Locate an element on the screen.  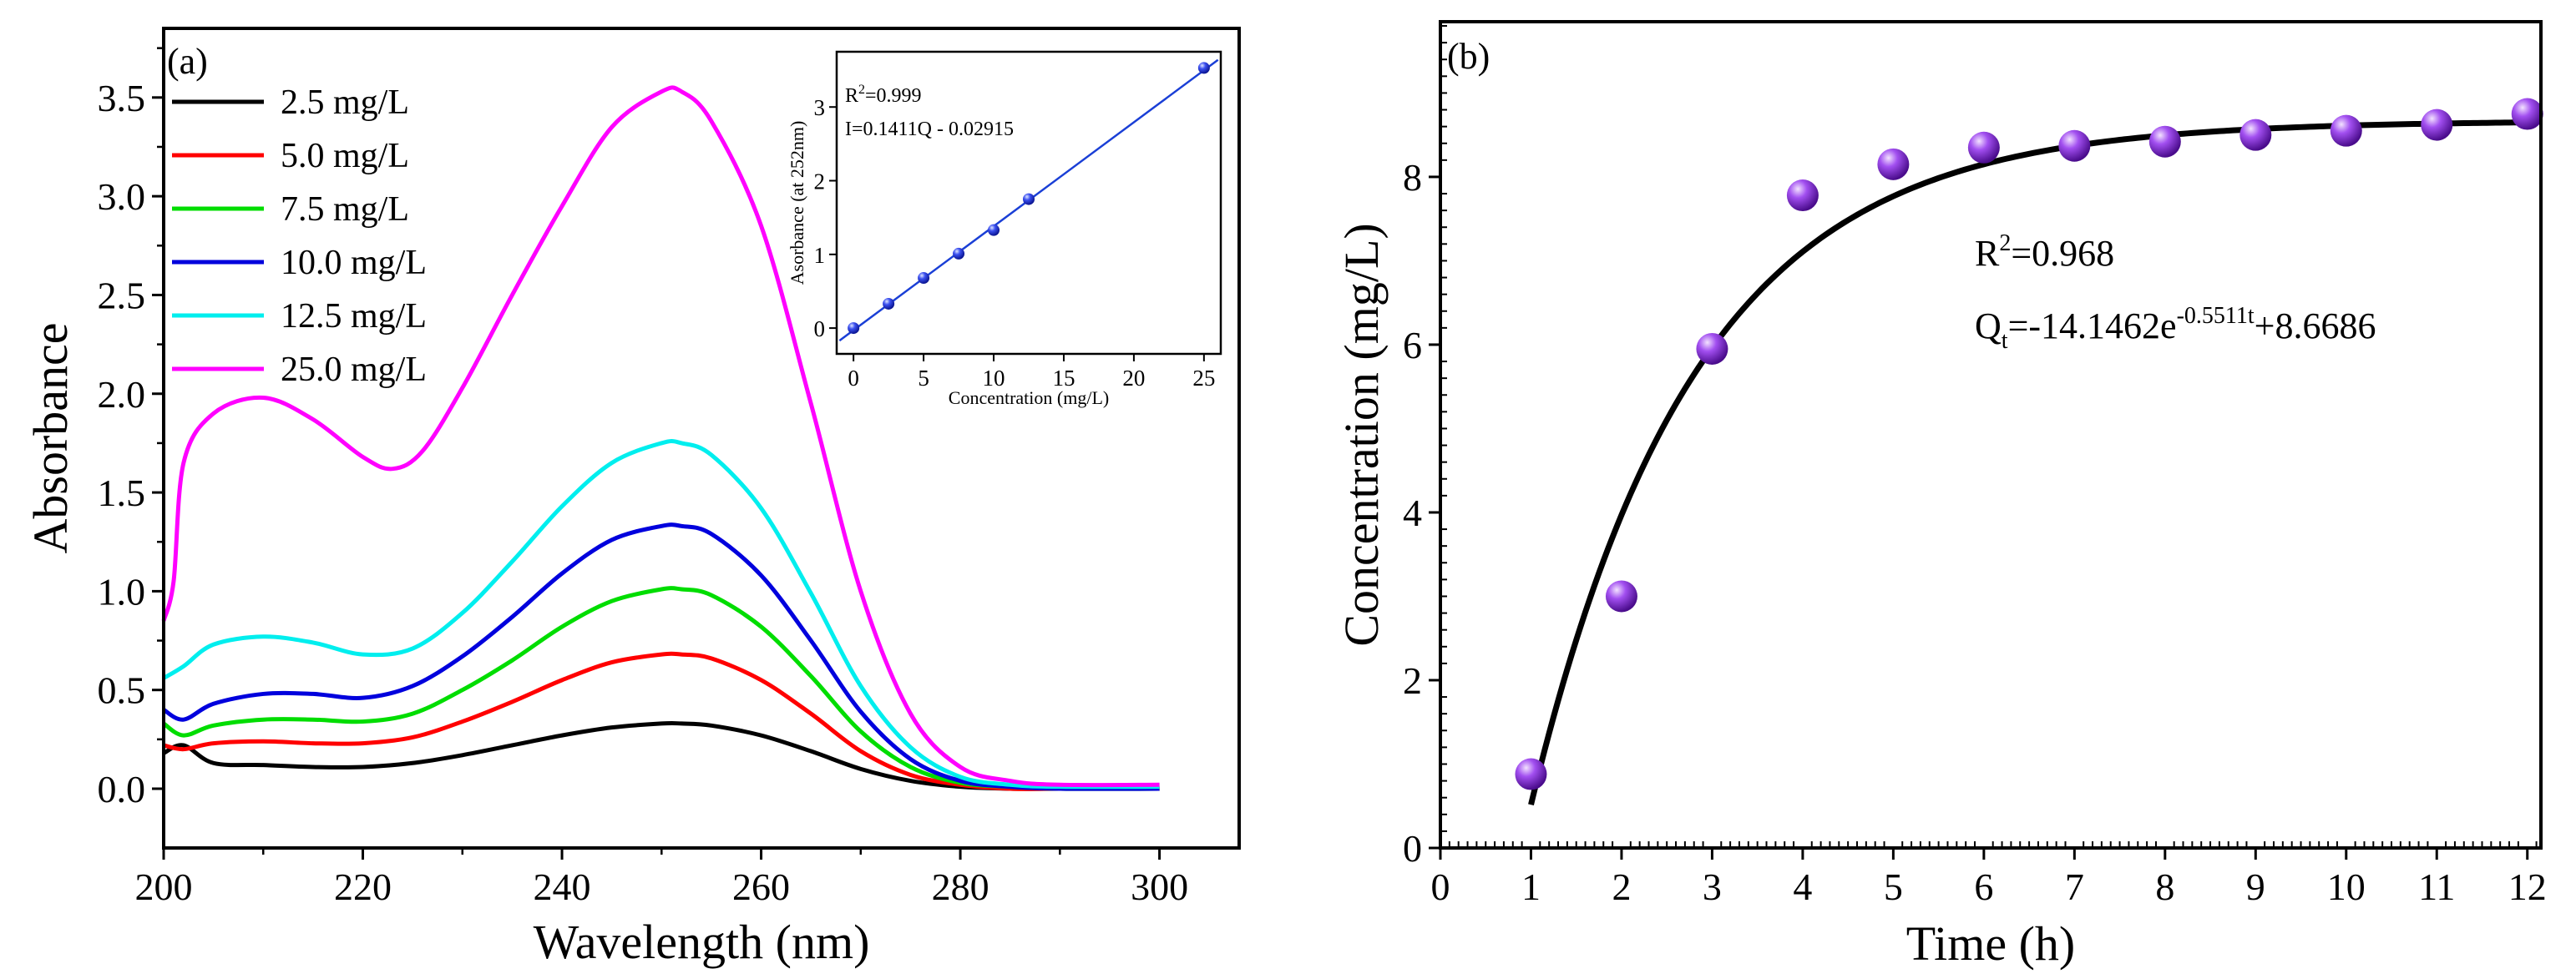
panel-b-x-tick-label: 4 is located at coordinates (1803, 886).